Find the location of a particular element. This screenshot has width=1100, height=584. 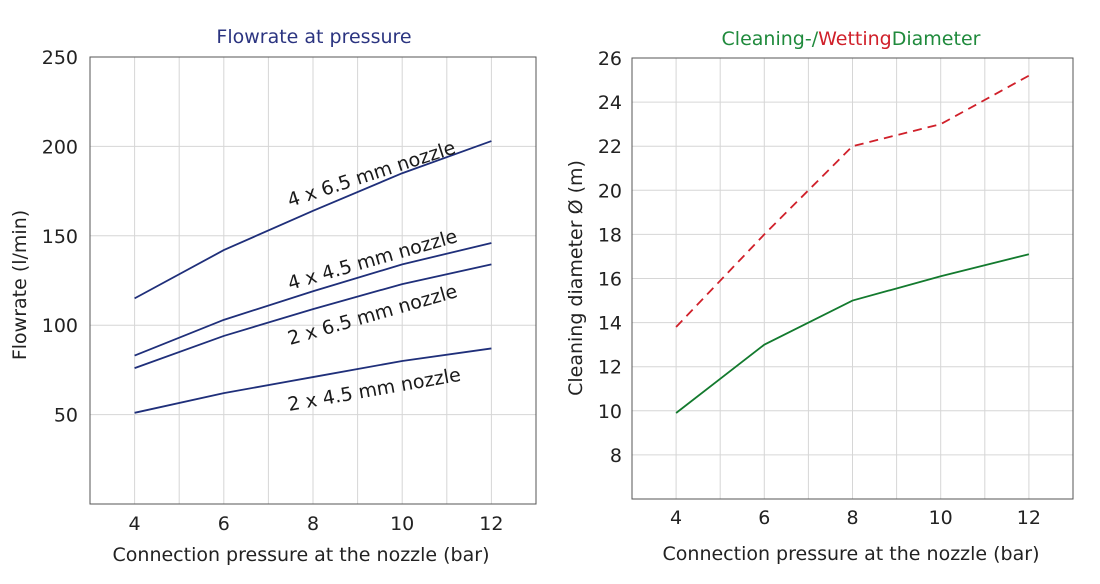

series-label-2x6.5: 2 x 6.5 mm nozzle is located at coordinates (372, 314).